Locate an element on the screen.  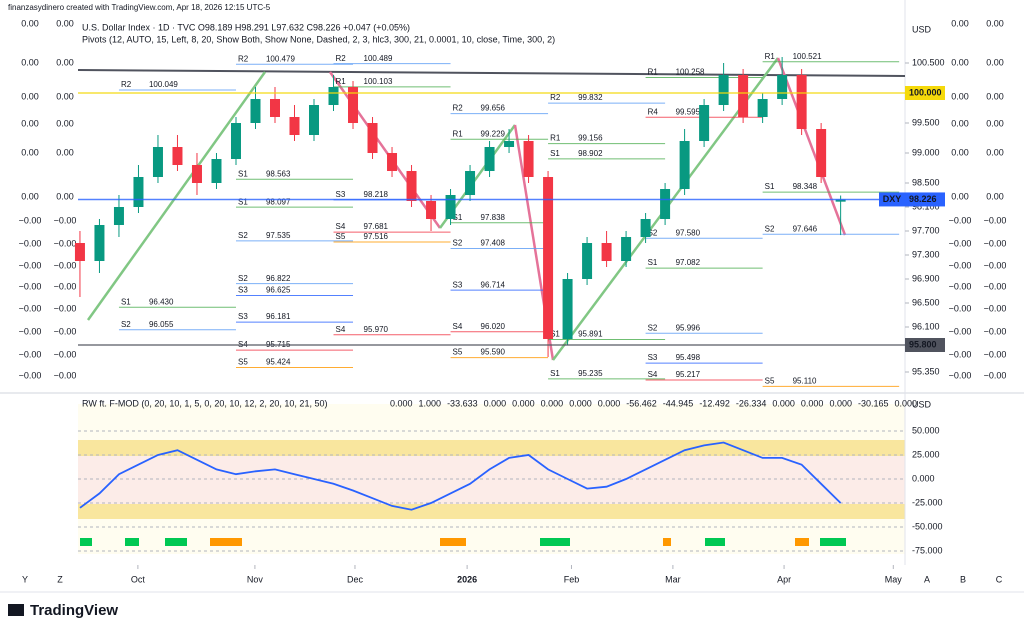
y-tick-label: 99.500 is located at coordinates (926, 122).